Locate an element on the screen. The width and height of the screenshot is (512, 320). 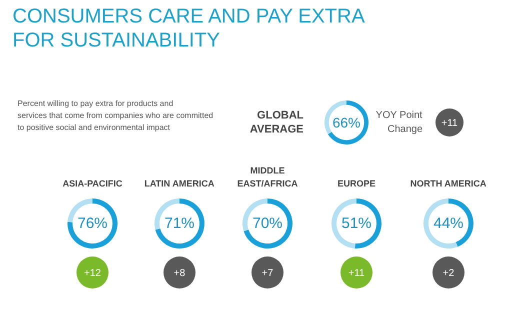
text: 70% is located at coordinates (267, 223).